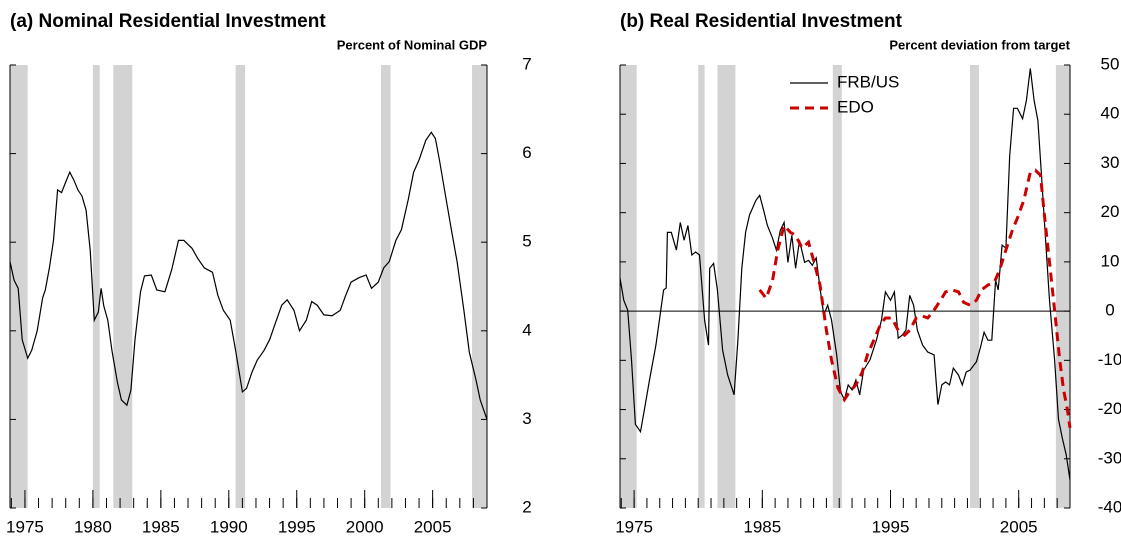 This screenshot has width=1121, height=544. I want to click on y-tick-label: 30, so click(1110, 162).